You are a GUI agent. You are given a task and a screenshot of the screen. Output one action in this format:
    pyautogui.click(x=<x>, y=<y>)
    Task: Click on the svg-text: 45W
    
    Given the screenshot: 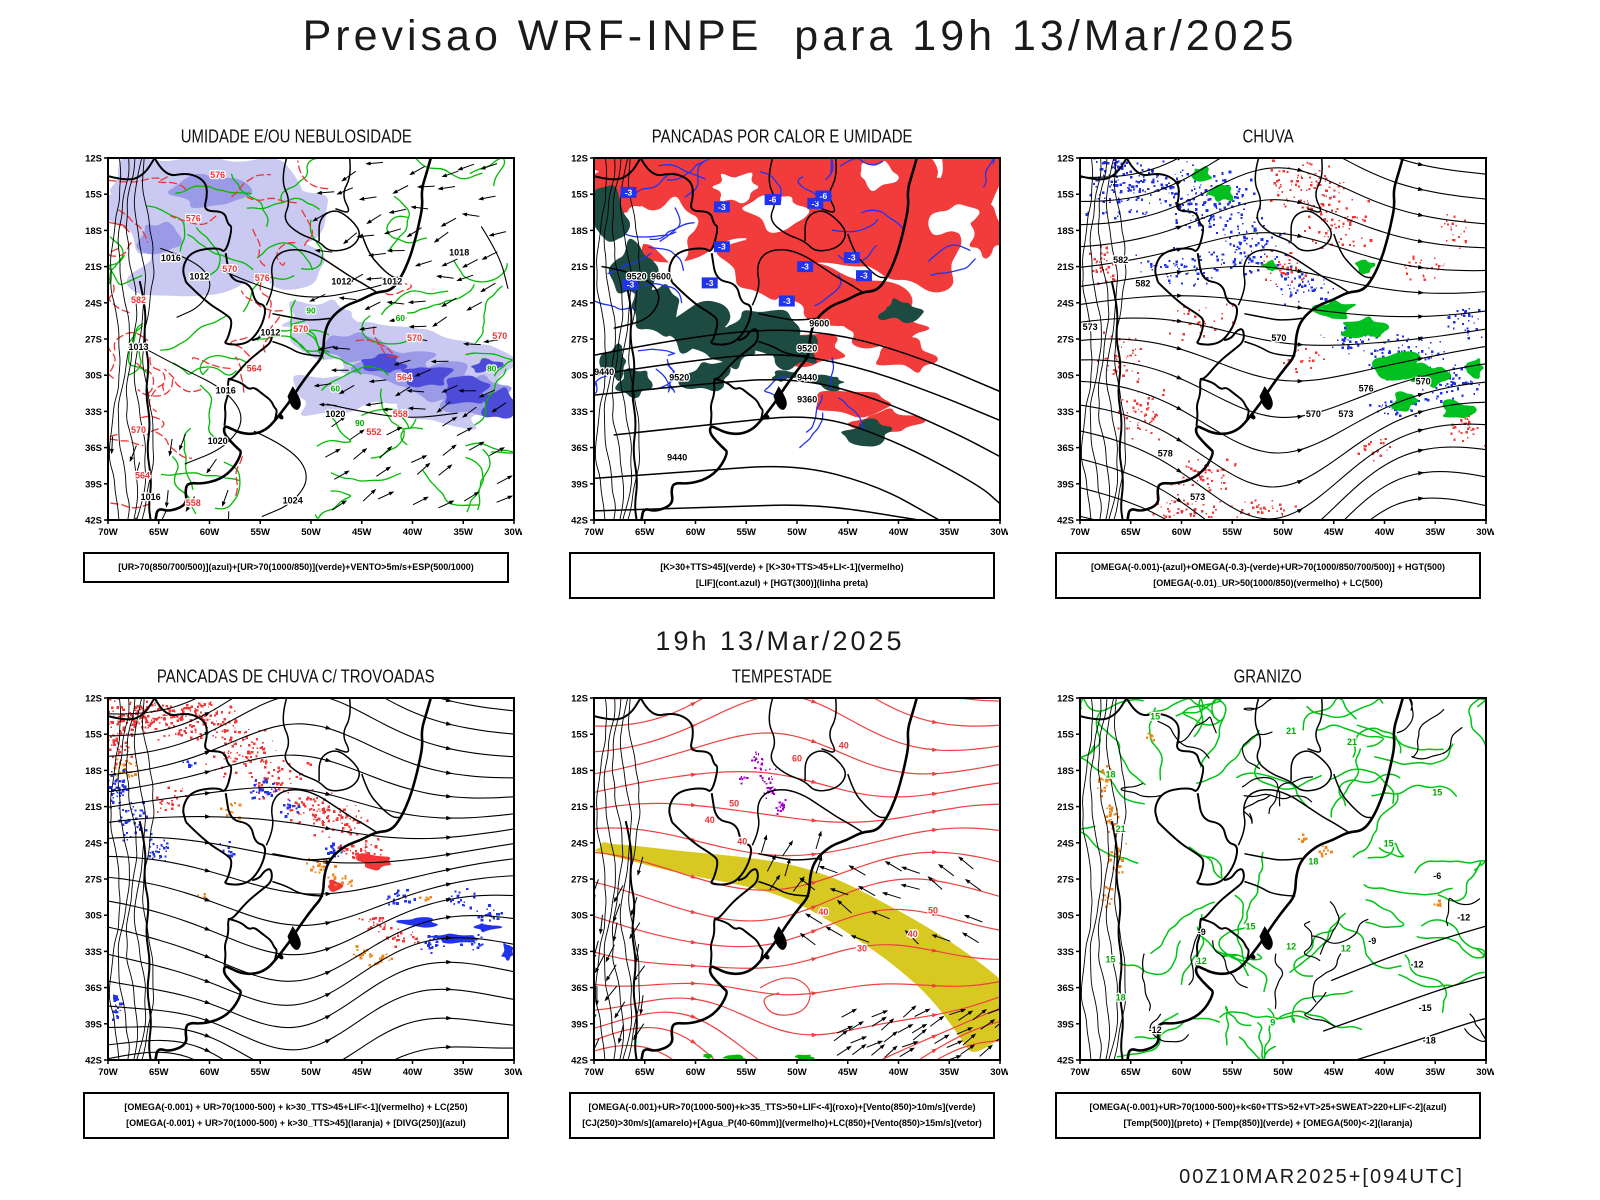 What is the action you would take?
    pyautogui.click(x=1334, y=1072)
    